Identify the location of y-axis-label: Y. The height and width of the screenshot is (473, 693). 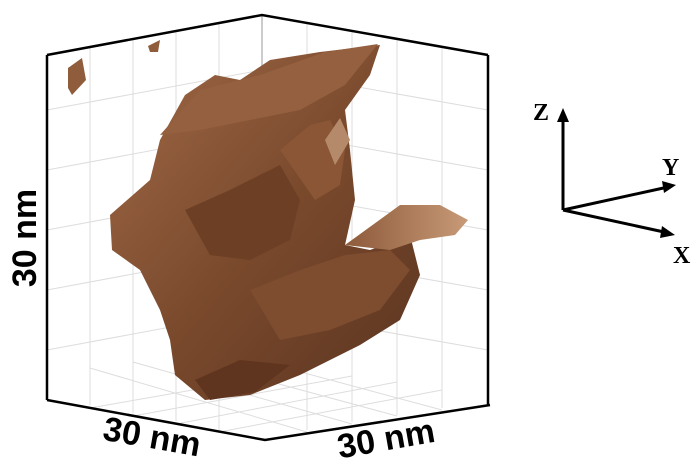
(670, 168).